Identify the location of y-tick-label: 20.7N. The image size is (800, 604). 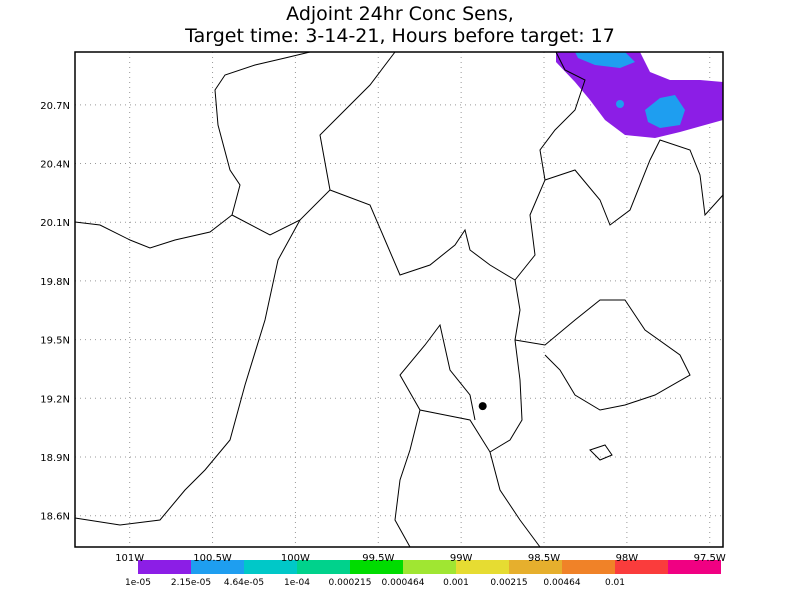
(55, 106).